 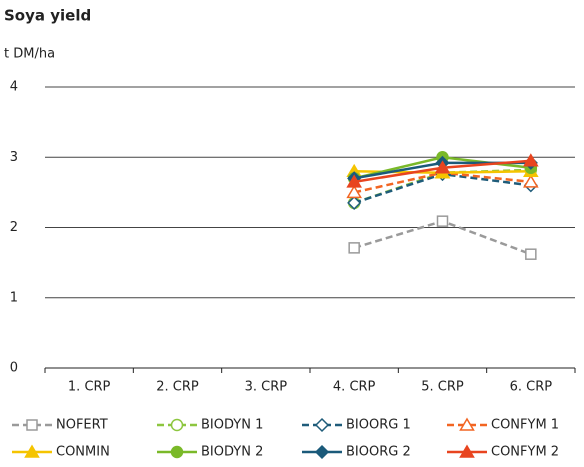 I want to click on legend-label: CONFYM 2, so click(x=525, y=452).